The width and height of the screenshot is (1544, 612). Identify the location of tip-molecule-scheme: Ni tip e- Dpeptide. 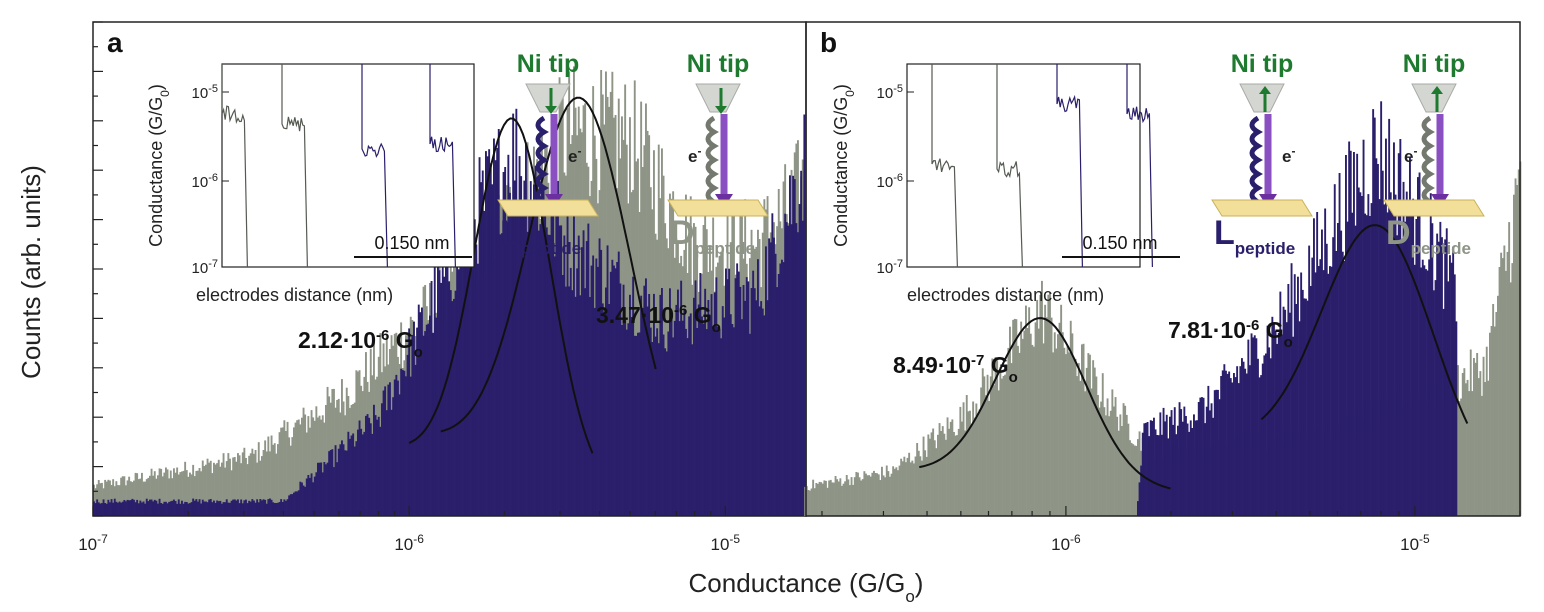
(1434, 154).